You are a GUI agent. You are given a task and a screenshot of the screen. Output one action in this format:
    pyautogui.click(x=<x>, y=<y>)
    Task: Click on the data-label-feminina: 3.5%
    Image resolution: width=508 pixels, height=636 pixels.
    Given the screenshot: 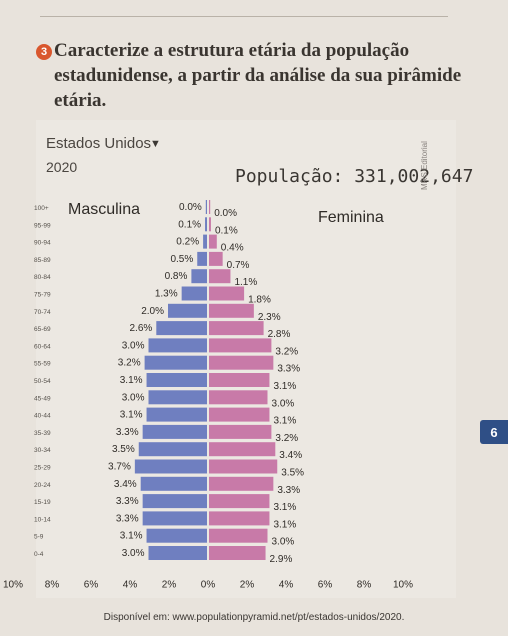 What is the action you would take?
    pyautogui.click(x=292, y=473)
    